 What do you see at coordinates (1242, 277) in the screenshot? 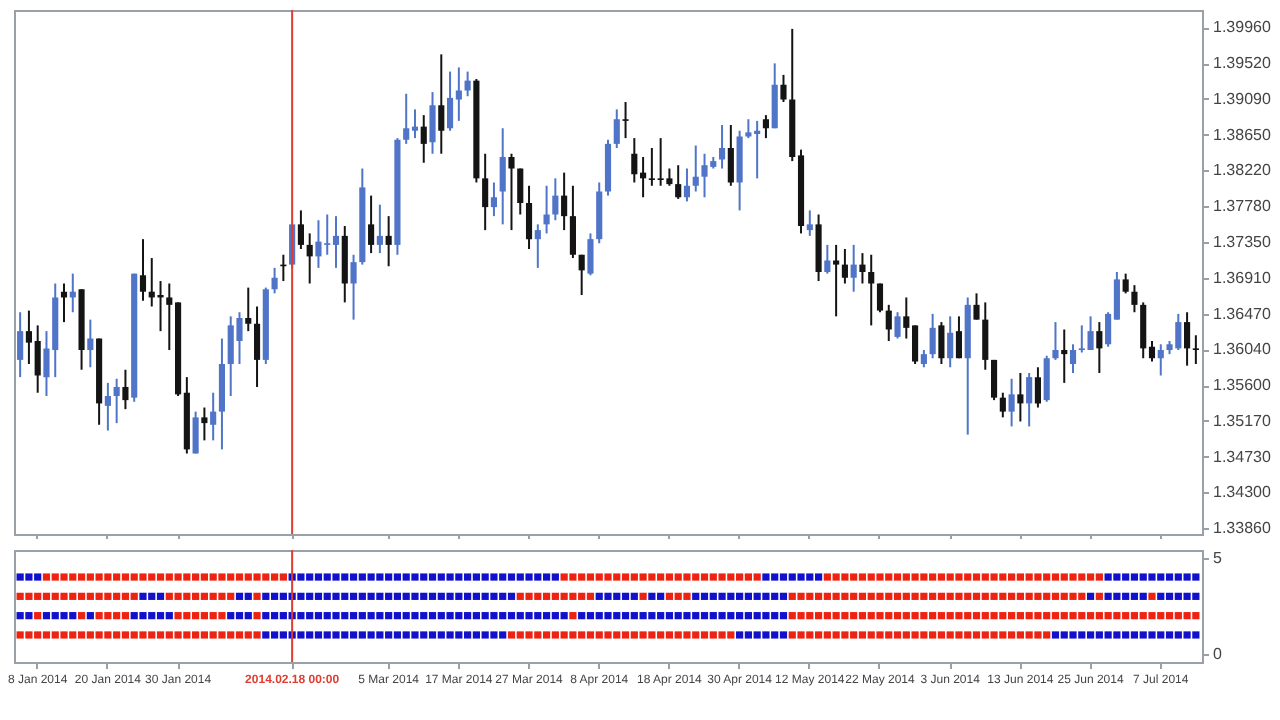
I see `y-tick-label: 1.36910` at bounding box center [1242, 277].